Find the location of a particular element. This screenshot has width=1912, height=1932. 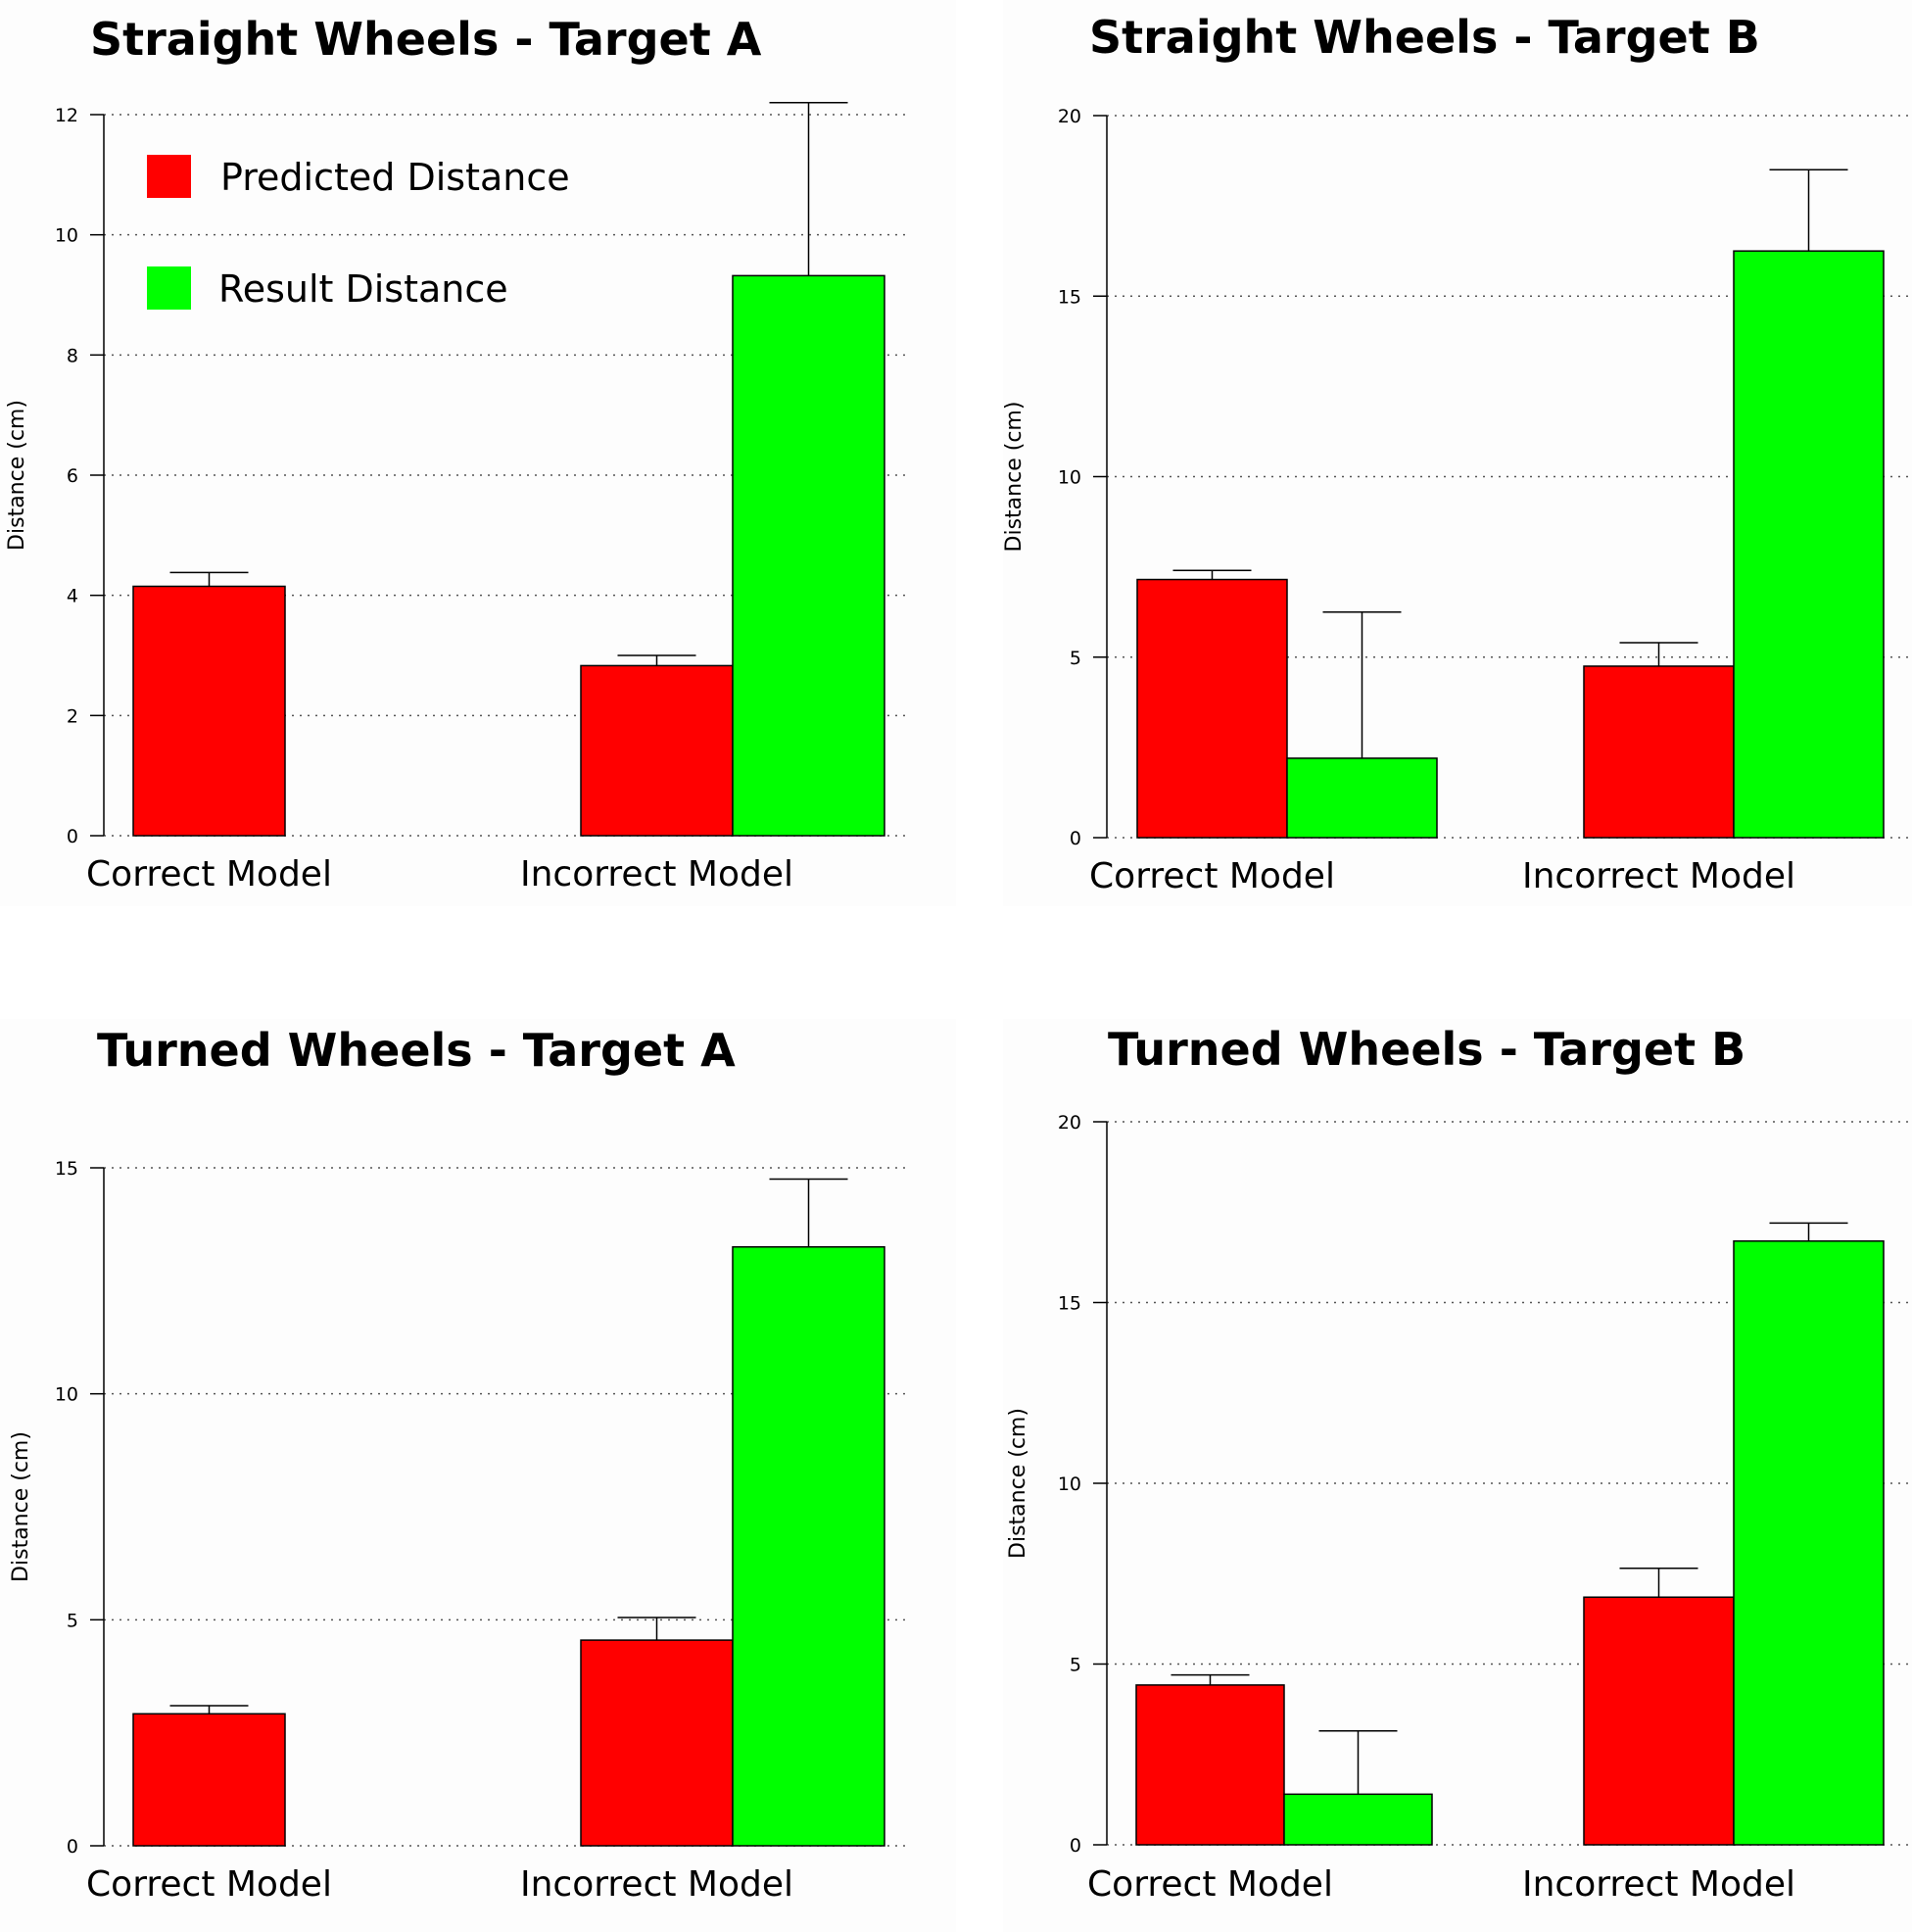

y-tick-label: 4 is located at coordinates (72, 596).